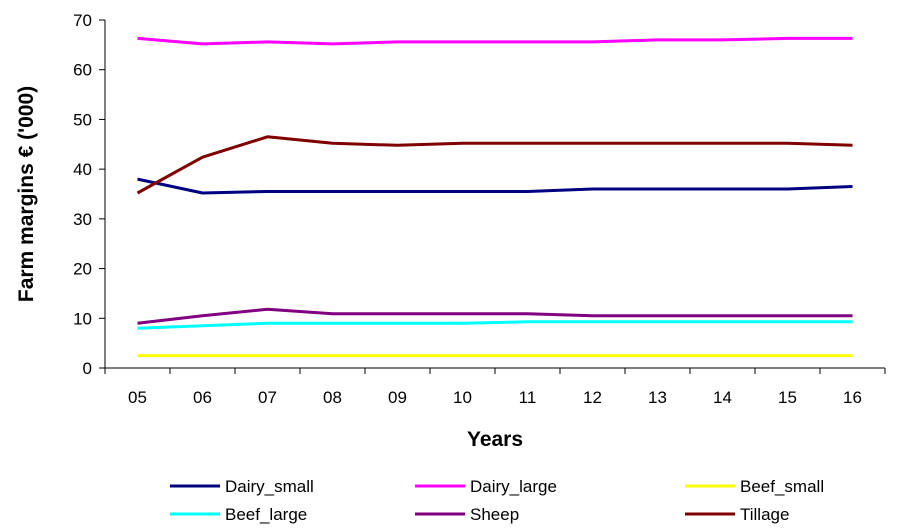 The width and height of the screenshot is (919, 529). I want to click on y-tick-label: 20, so click(82, 269).